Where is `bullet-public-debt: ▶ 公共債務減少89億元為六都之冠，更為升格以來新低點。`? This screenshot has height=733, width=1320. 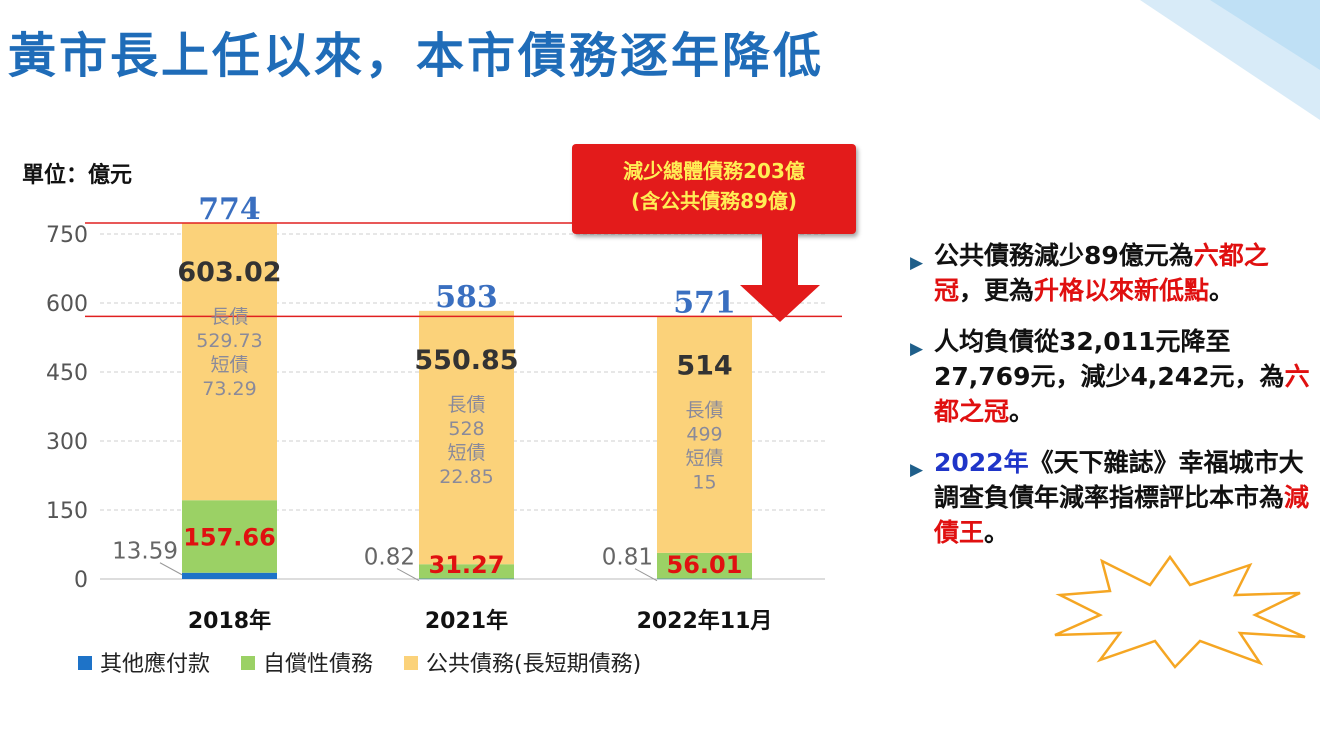
bullet-public-debt: ▶ 公共債務減少89億元為六都之冠，更為升格以來新低點。 is located at coordinates (1110, 273).